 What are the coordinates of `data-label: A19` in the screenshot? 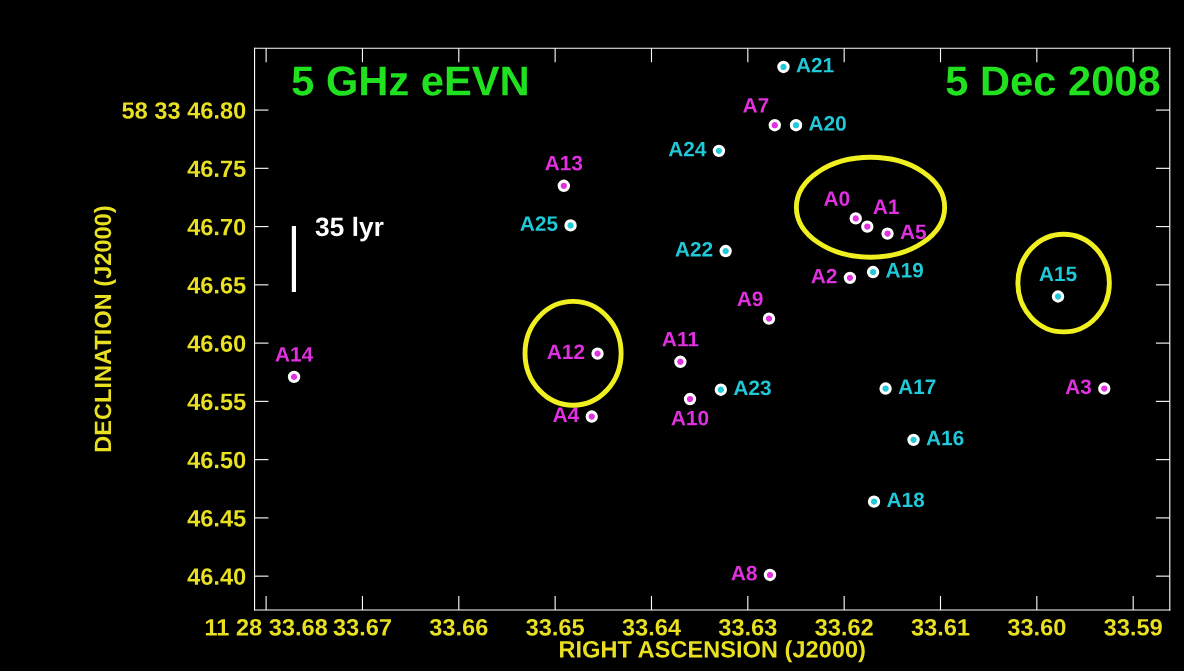 It's located at (905, 270).